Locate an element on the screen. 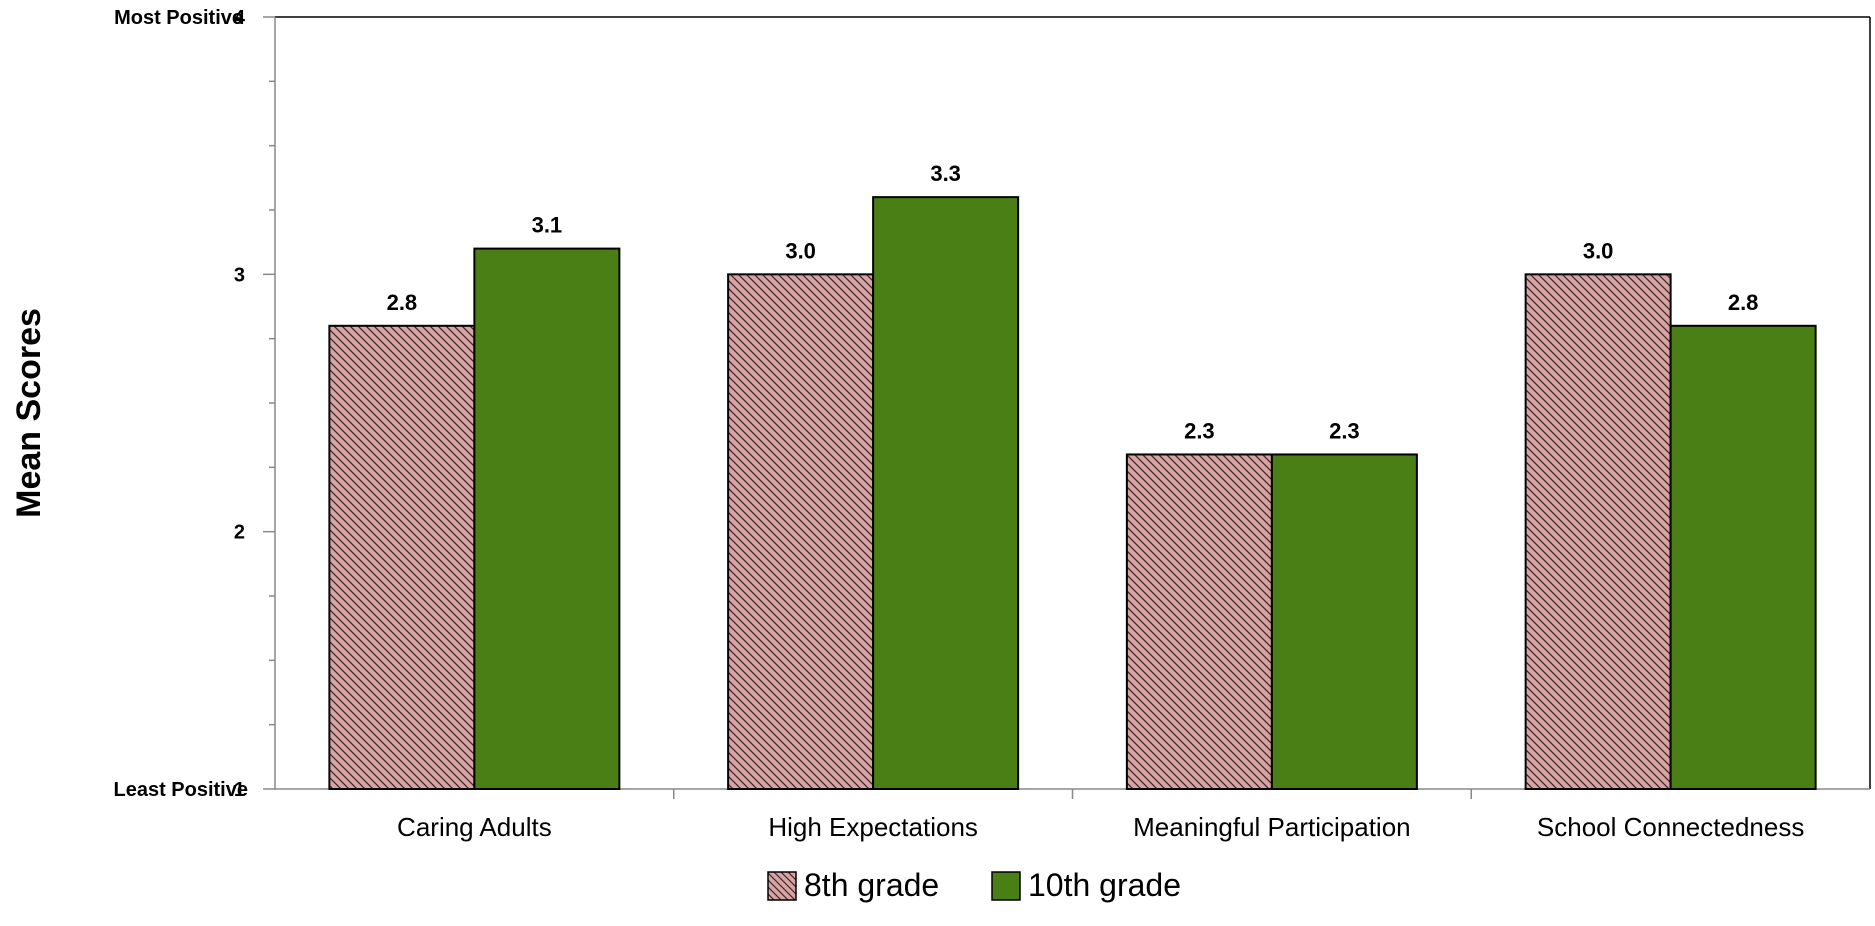 The width and height of the screenshot is (1875, 926). y-tick-label: 1 is located at coordinates (239, 790).